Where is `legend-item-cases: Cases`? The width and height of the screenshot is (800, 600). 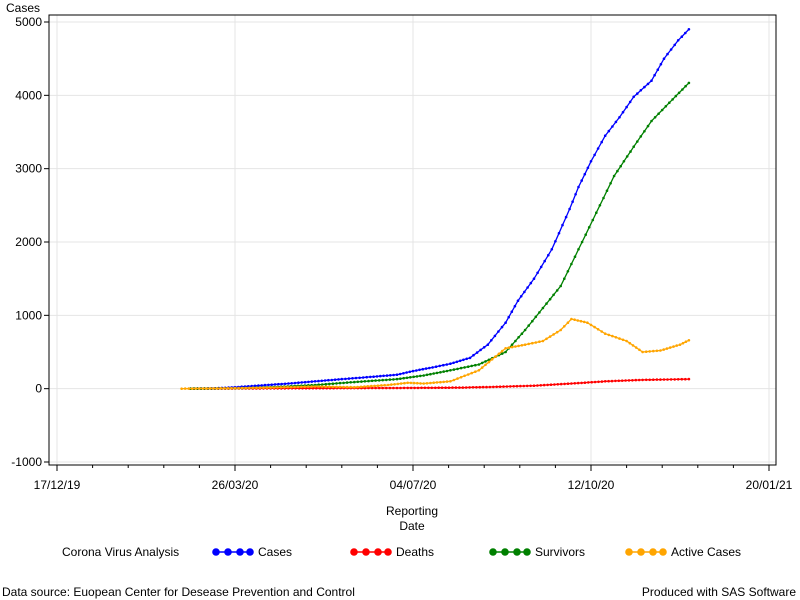
legend-item-cases: Cases is located at coordinates (252, 552).